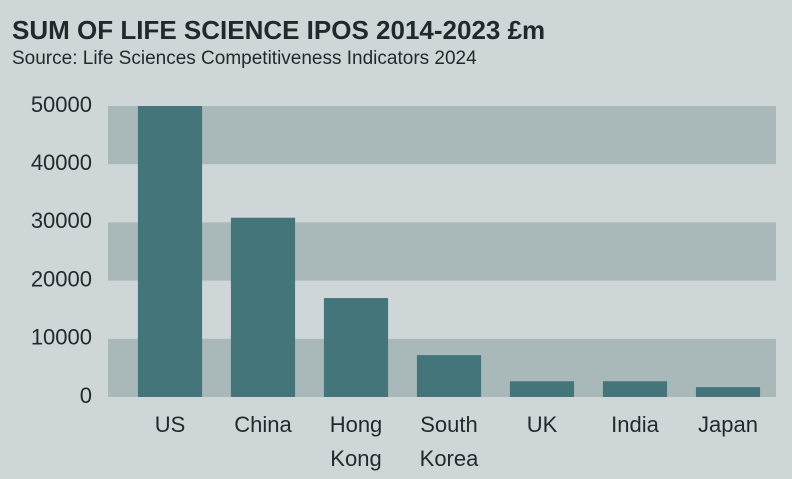  I want to click on x-tick-label: Japan, so click(728, 424).